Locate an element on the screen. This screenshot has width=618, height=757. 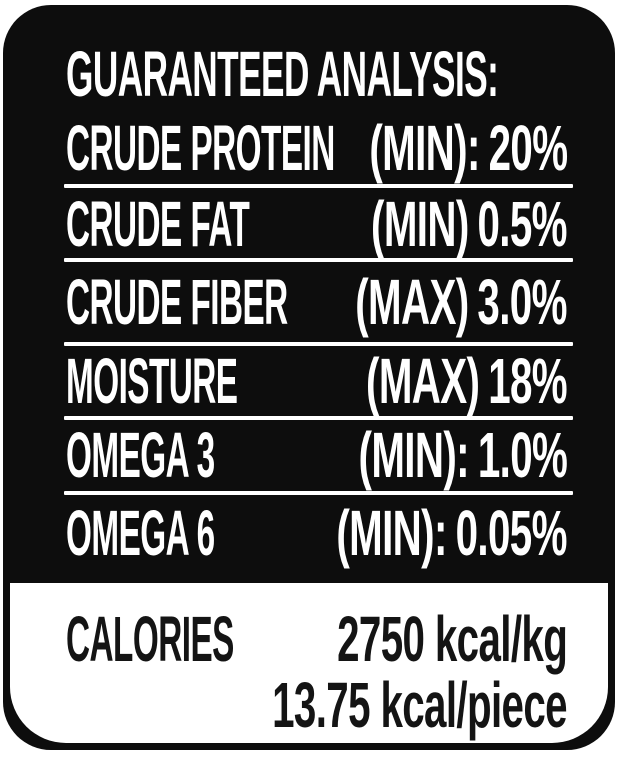
nutrient-amount: 0.5% is located at coordinates (522, 224).